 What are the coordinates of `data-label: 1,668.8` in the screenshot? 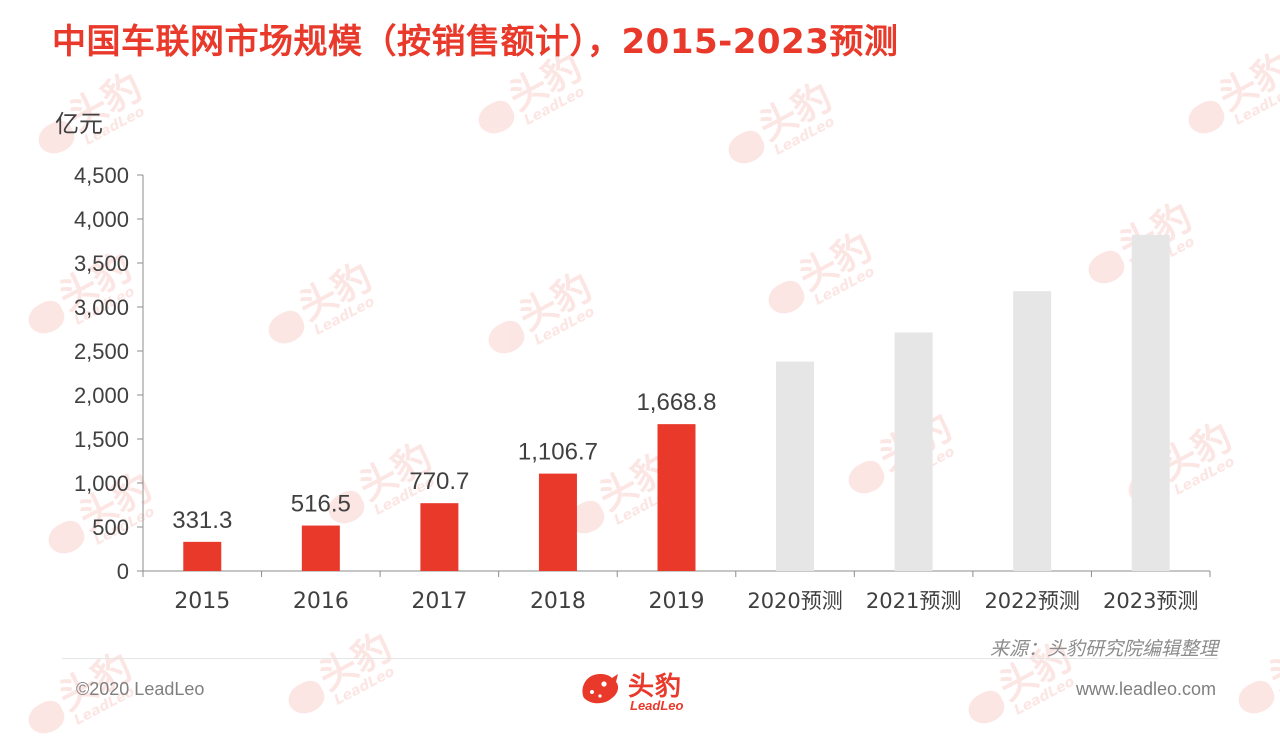 It's located at (676, 402).